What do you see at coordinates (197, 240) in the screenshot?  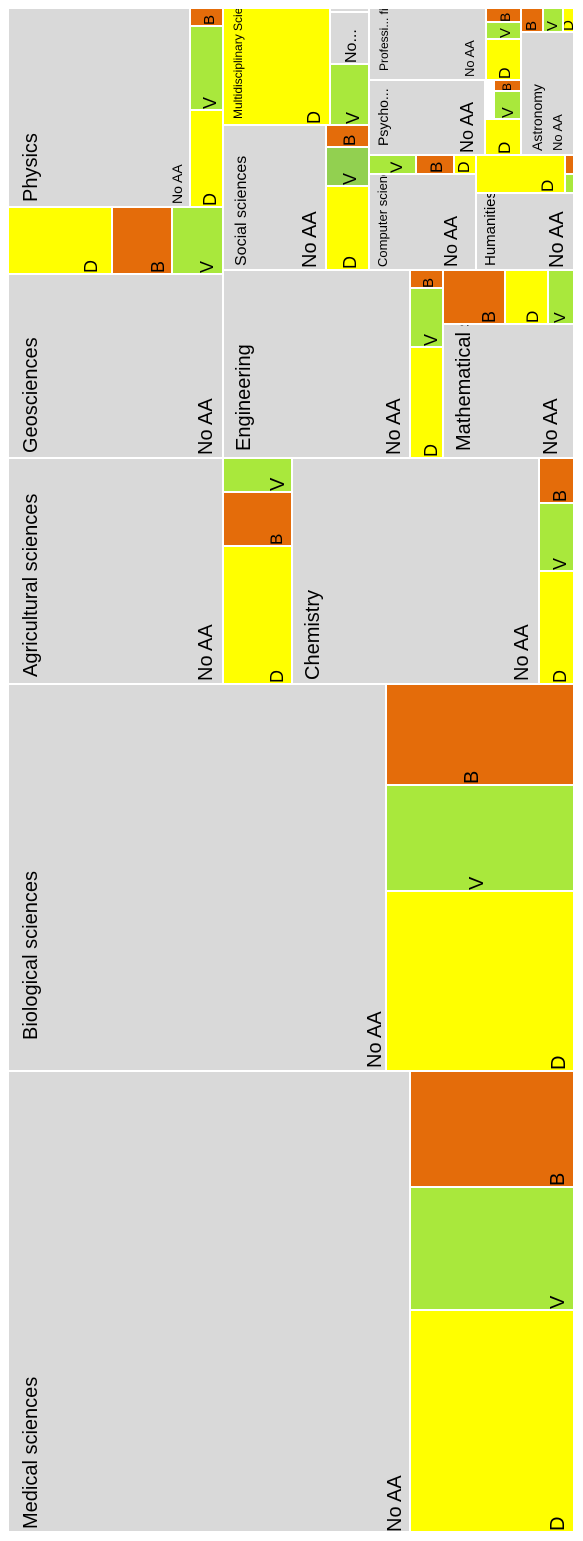 I see `tile-physics-v-3: V` at bounding box center [197, 240].